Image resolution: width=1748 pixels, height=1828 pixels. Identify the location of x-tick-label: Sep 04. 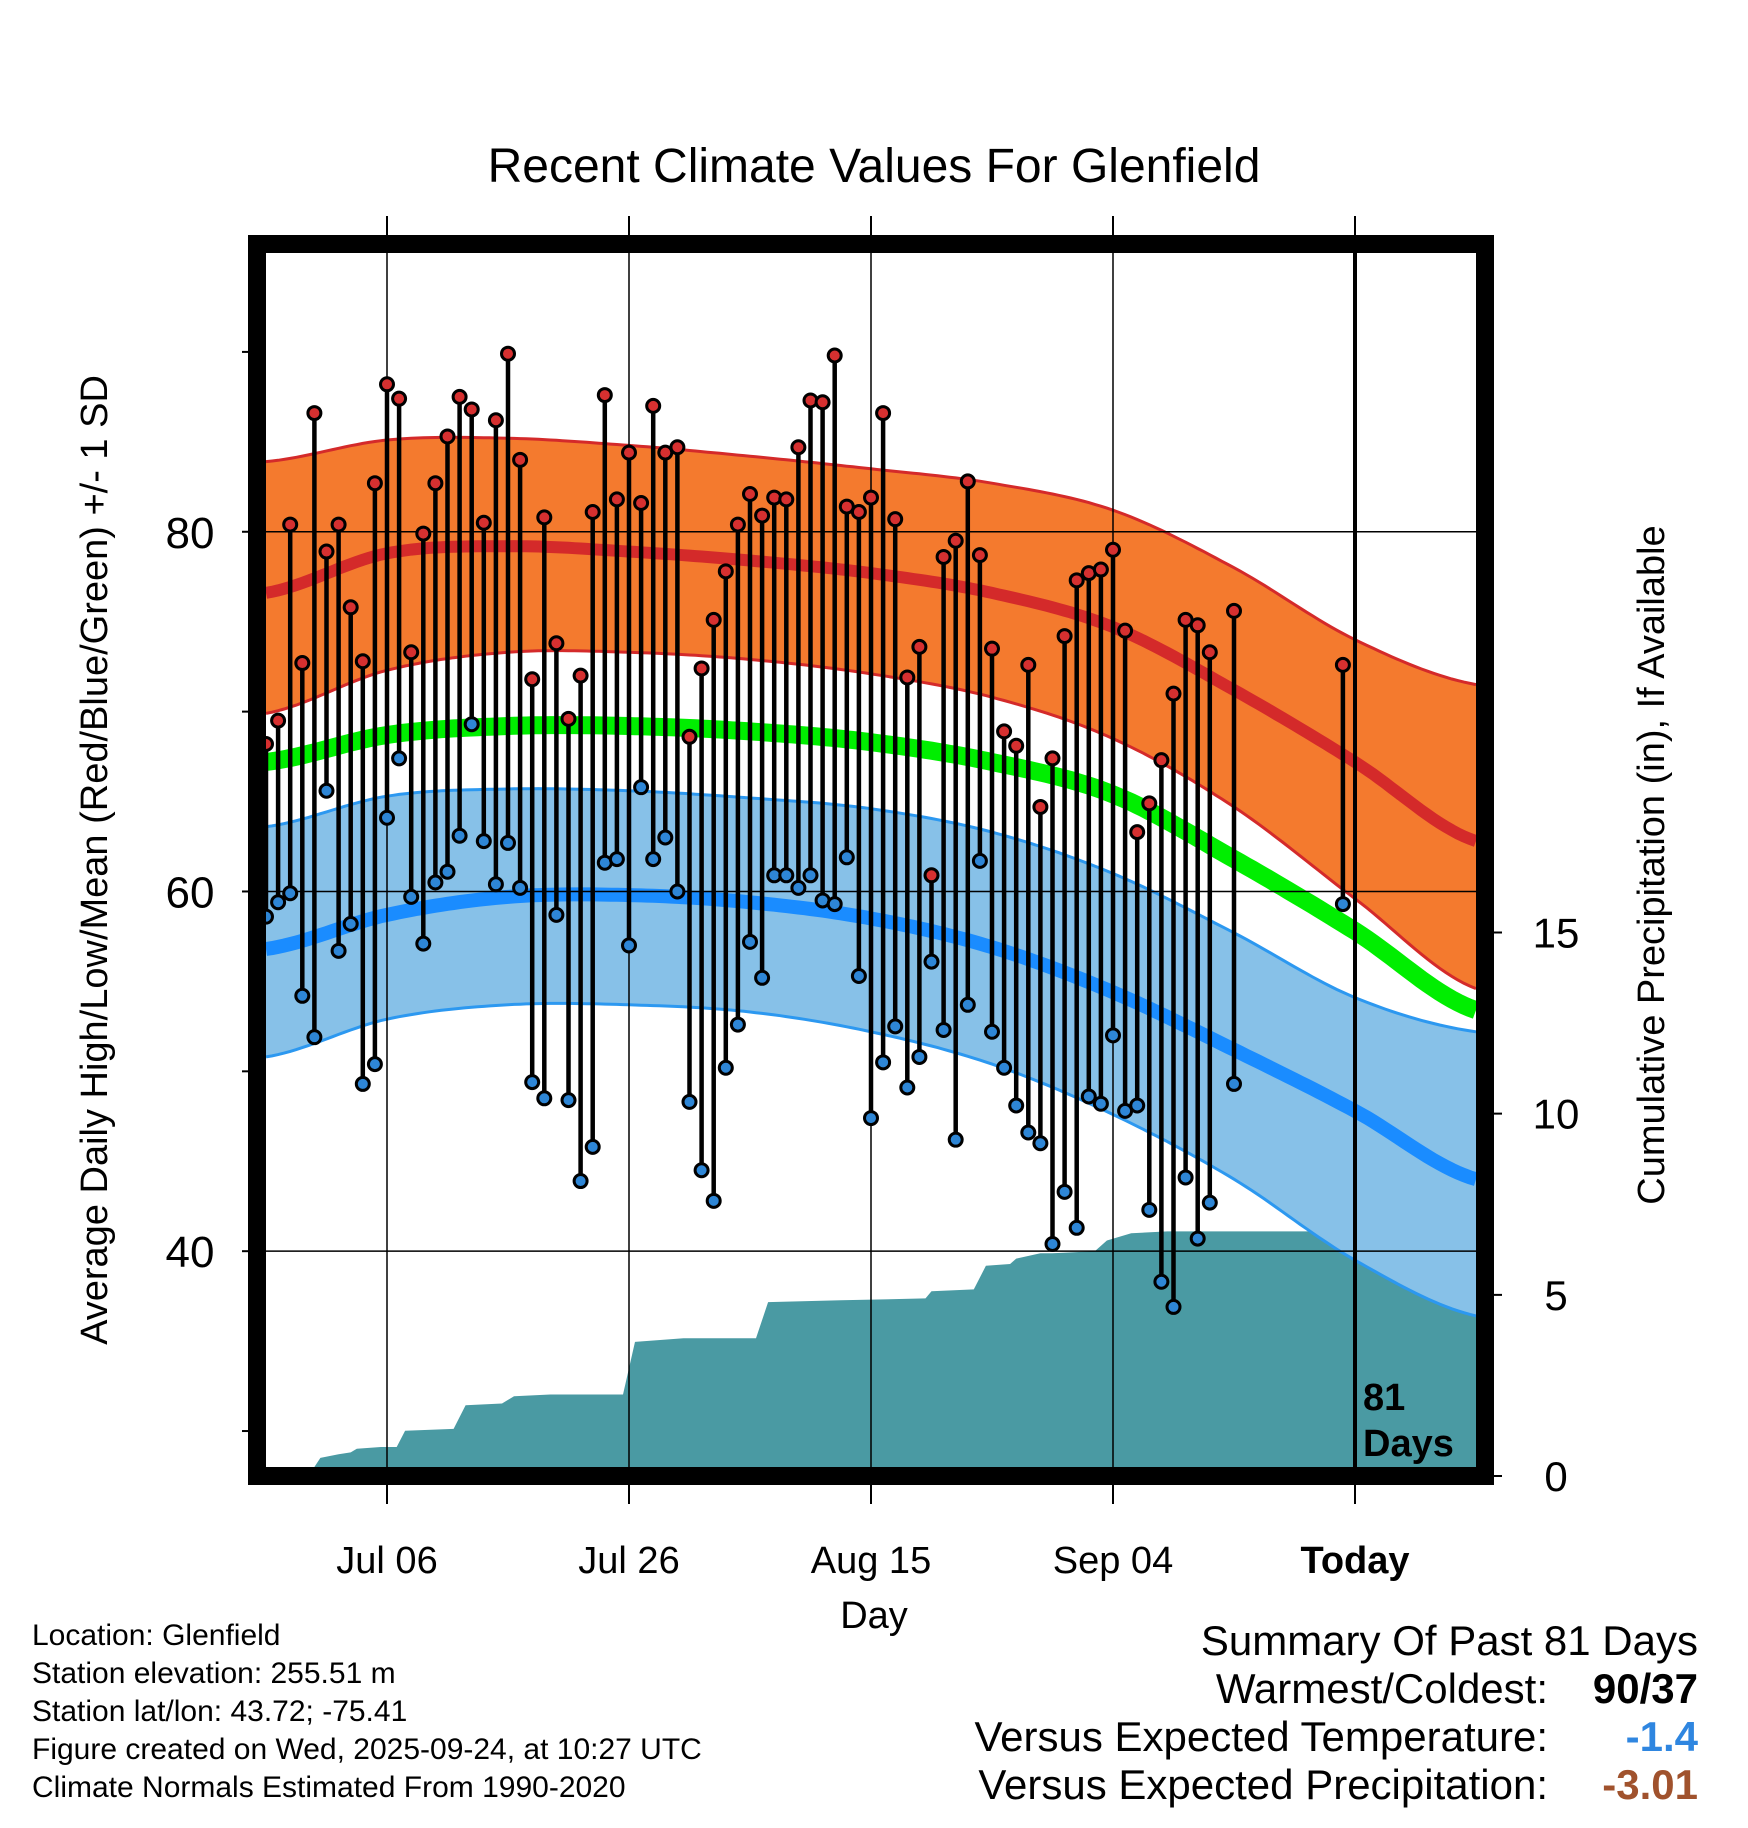
(1113, 1561).